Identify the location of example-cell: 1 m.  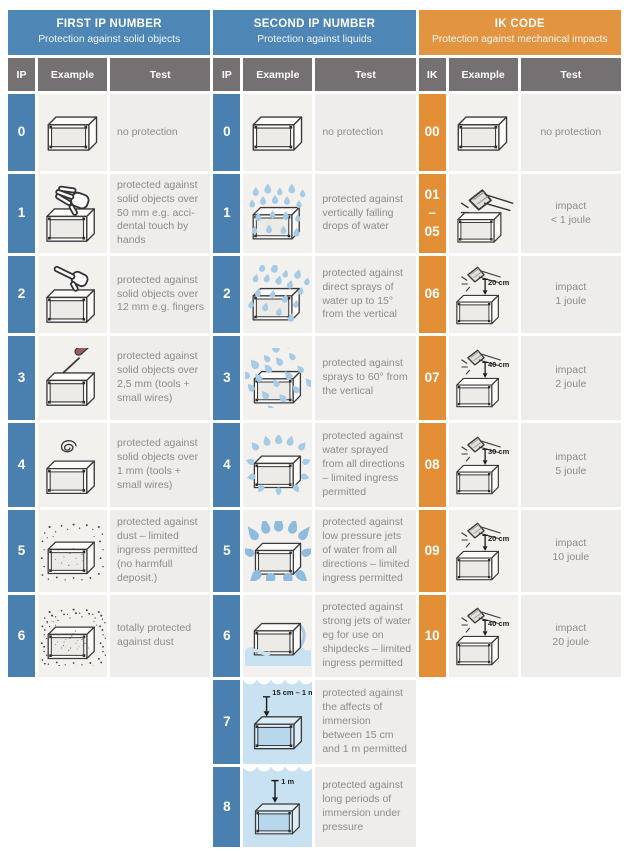
(278, 807).